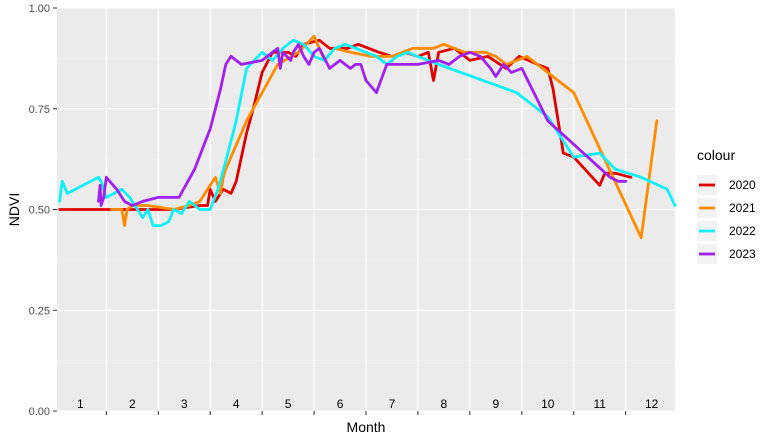  What do you see at coordinates (599, 404) in the screenshot?
I see `x-tick-label: 11` at bounding box center [599, 404].